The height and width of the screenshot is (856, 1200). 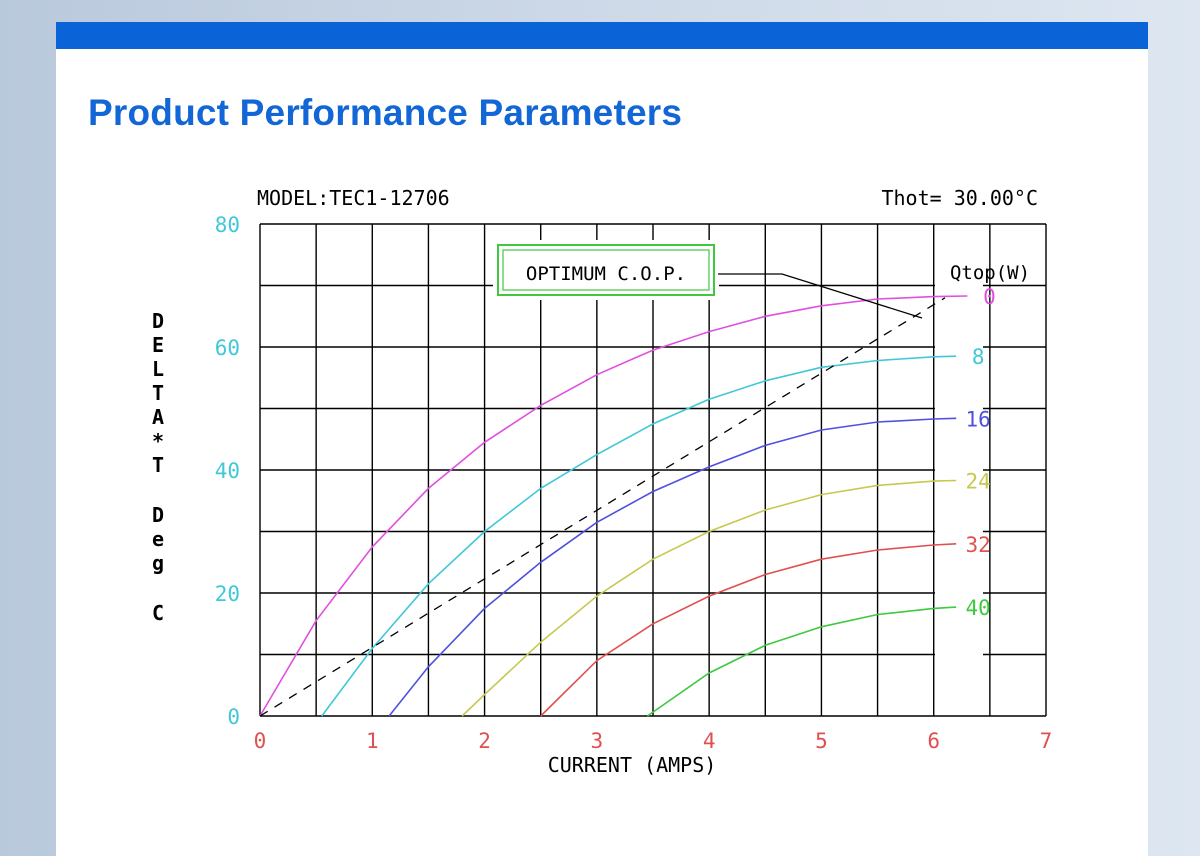 I want to click on header-bar, so click(x=602, y=35).